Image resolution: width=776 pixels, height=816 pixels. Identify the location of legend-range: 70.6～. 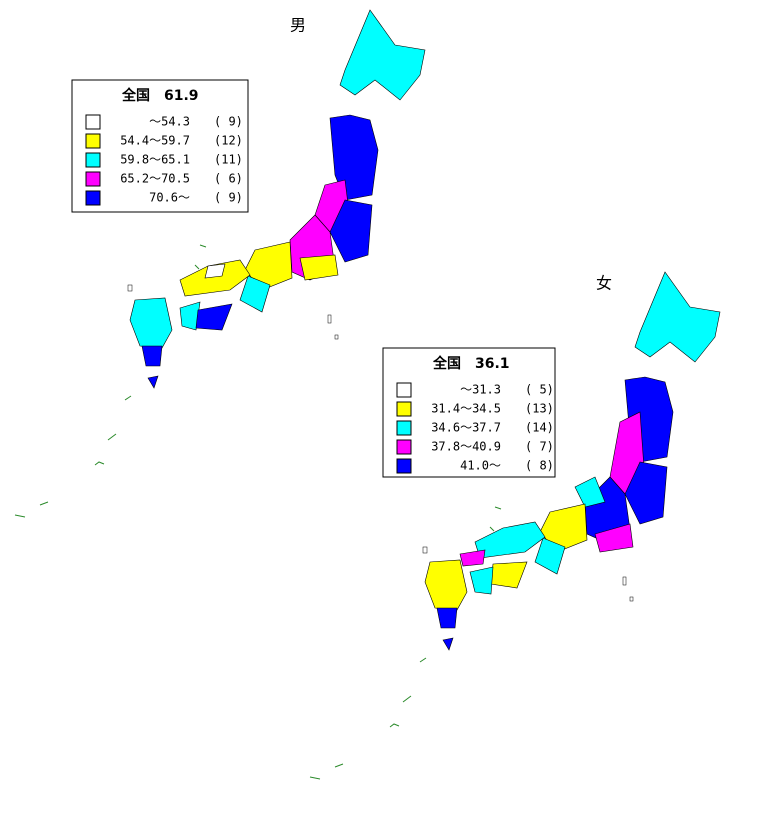
(169, 198).